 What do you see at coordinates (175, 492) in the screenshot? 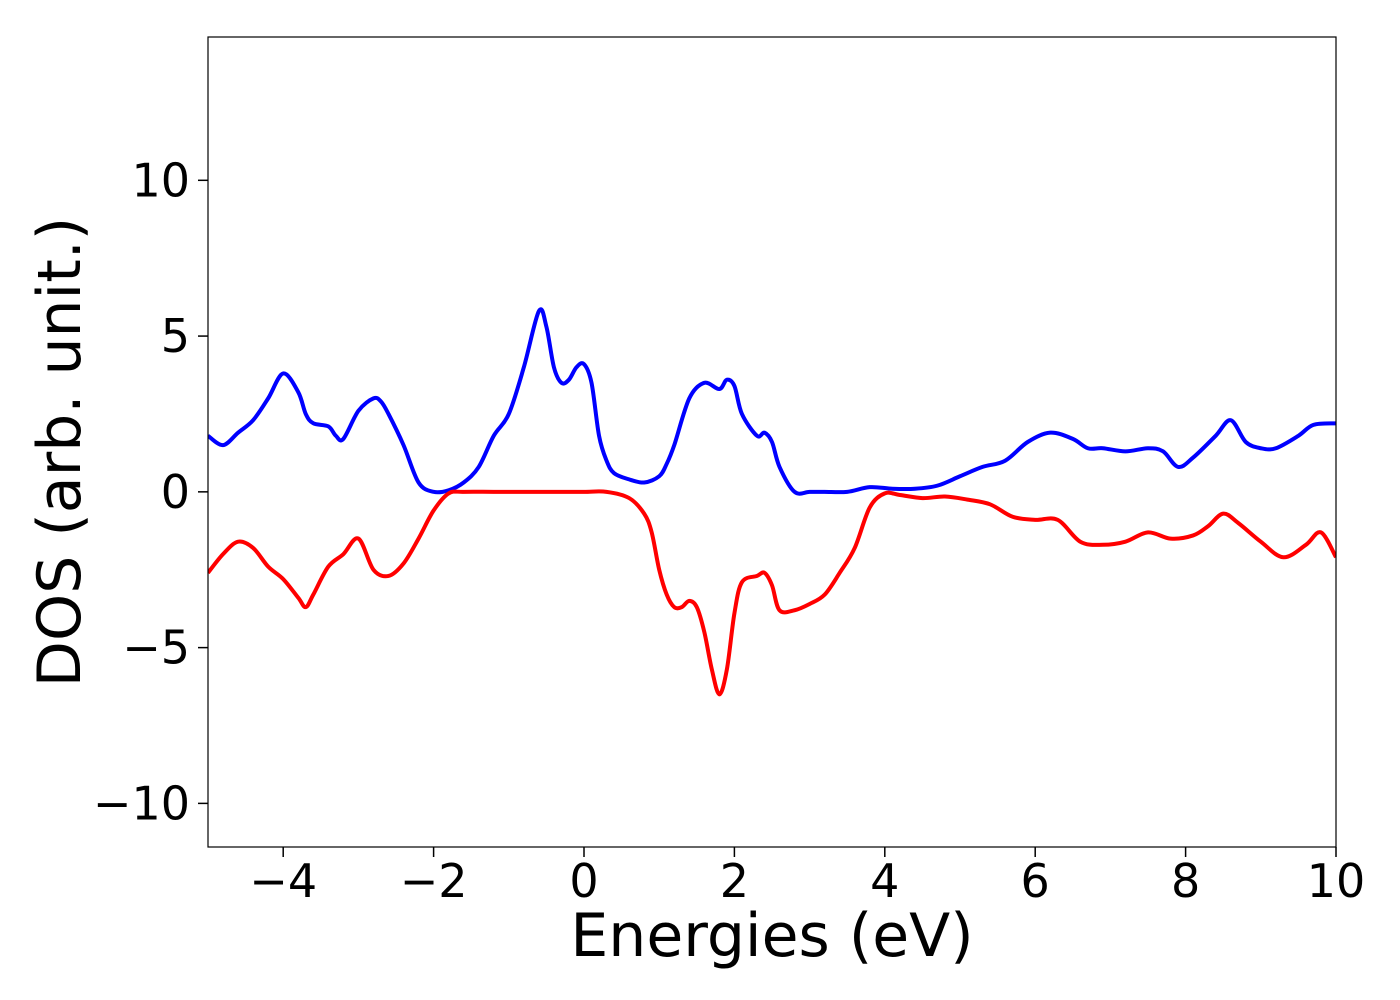
I see `y-tick-label: 0` at bounding box center [175, 492].